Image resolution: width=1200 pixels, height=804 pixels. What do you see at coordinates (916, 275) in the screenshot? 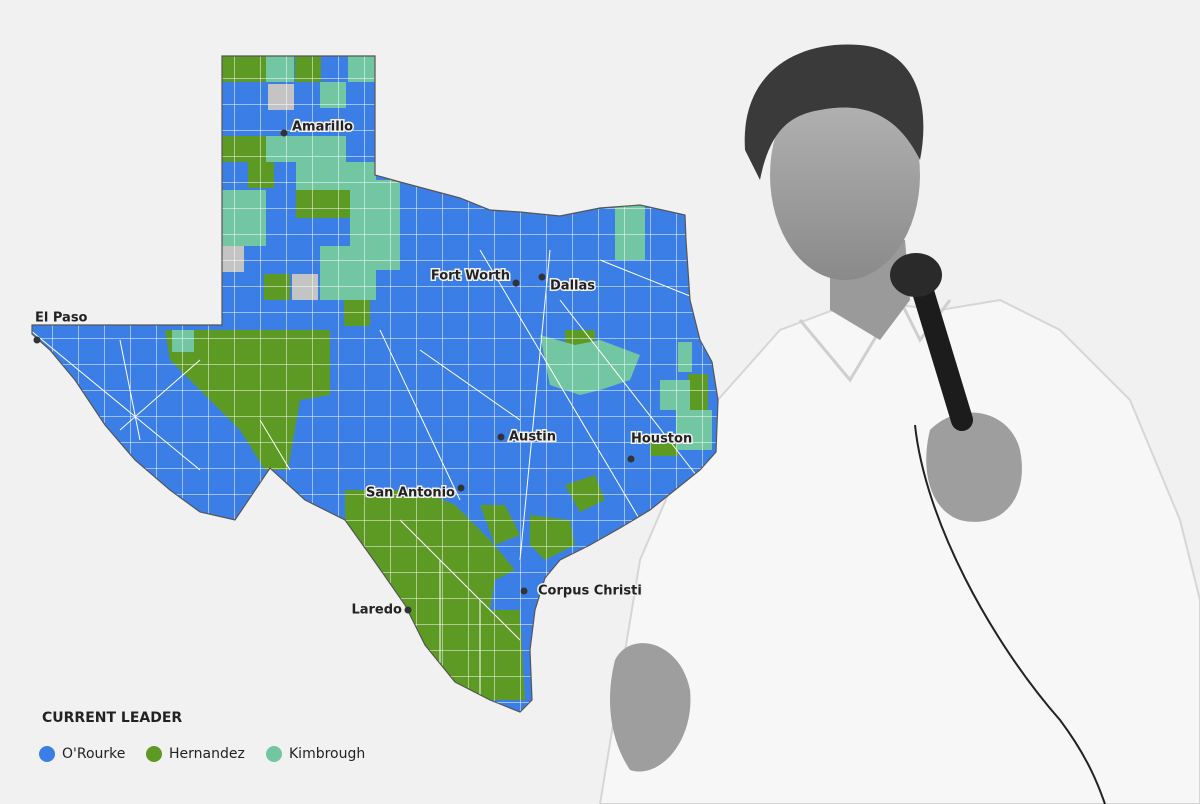
I see `microphone-head` at bounding box center [916, 275].